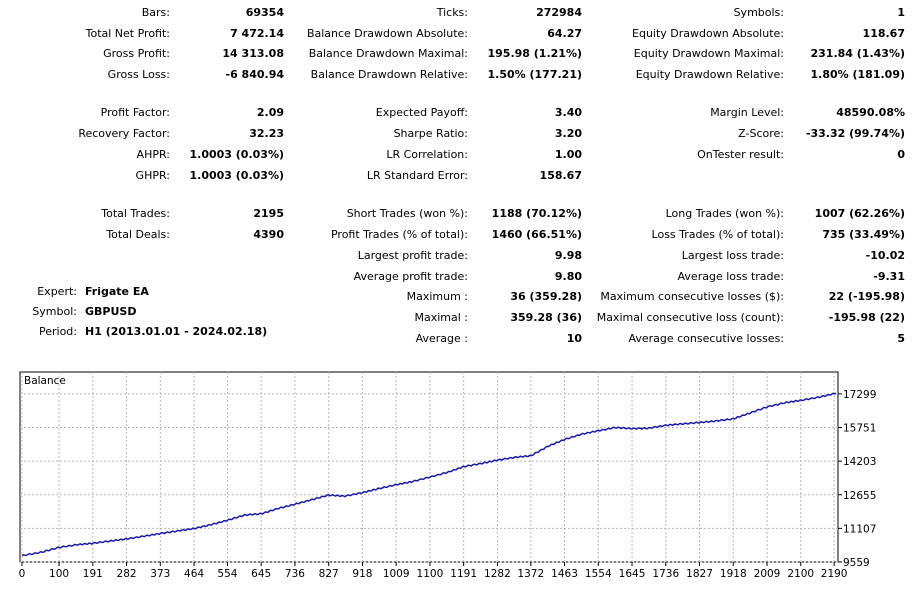 This screenshot has width=914, height=600. Describe the element at coordinates (733, 574) in the screenshot. I see `x-tick-label: 1918` at that location.